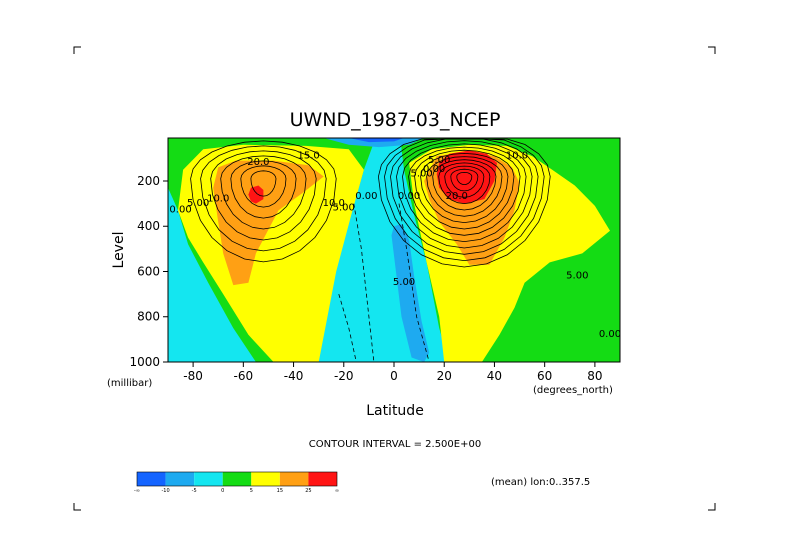  What do you see at coordinates (251, 491) in the screenshot?
I see `colorbar-label: 5` at bounding box center [251, 491].